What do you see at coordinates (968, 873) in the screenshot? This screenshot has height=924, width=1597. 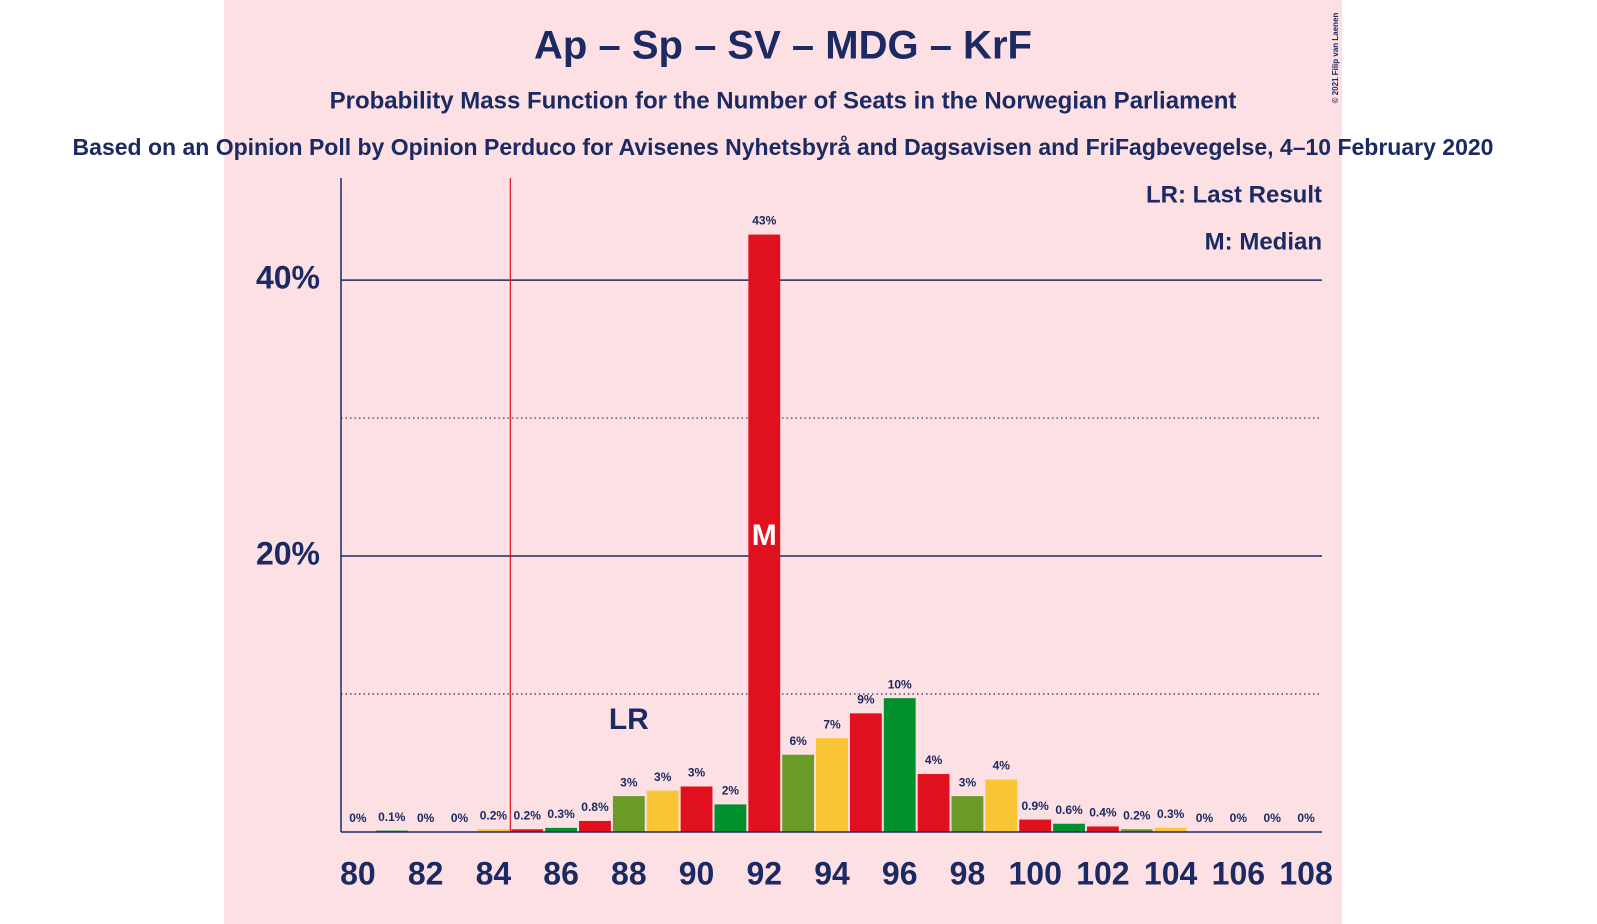 I see `x-tick-label: 98` at bounding box center [968, 873].